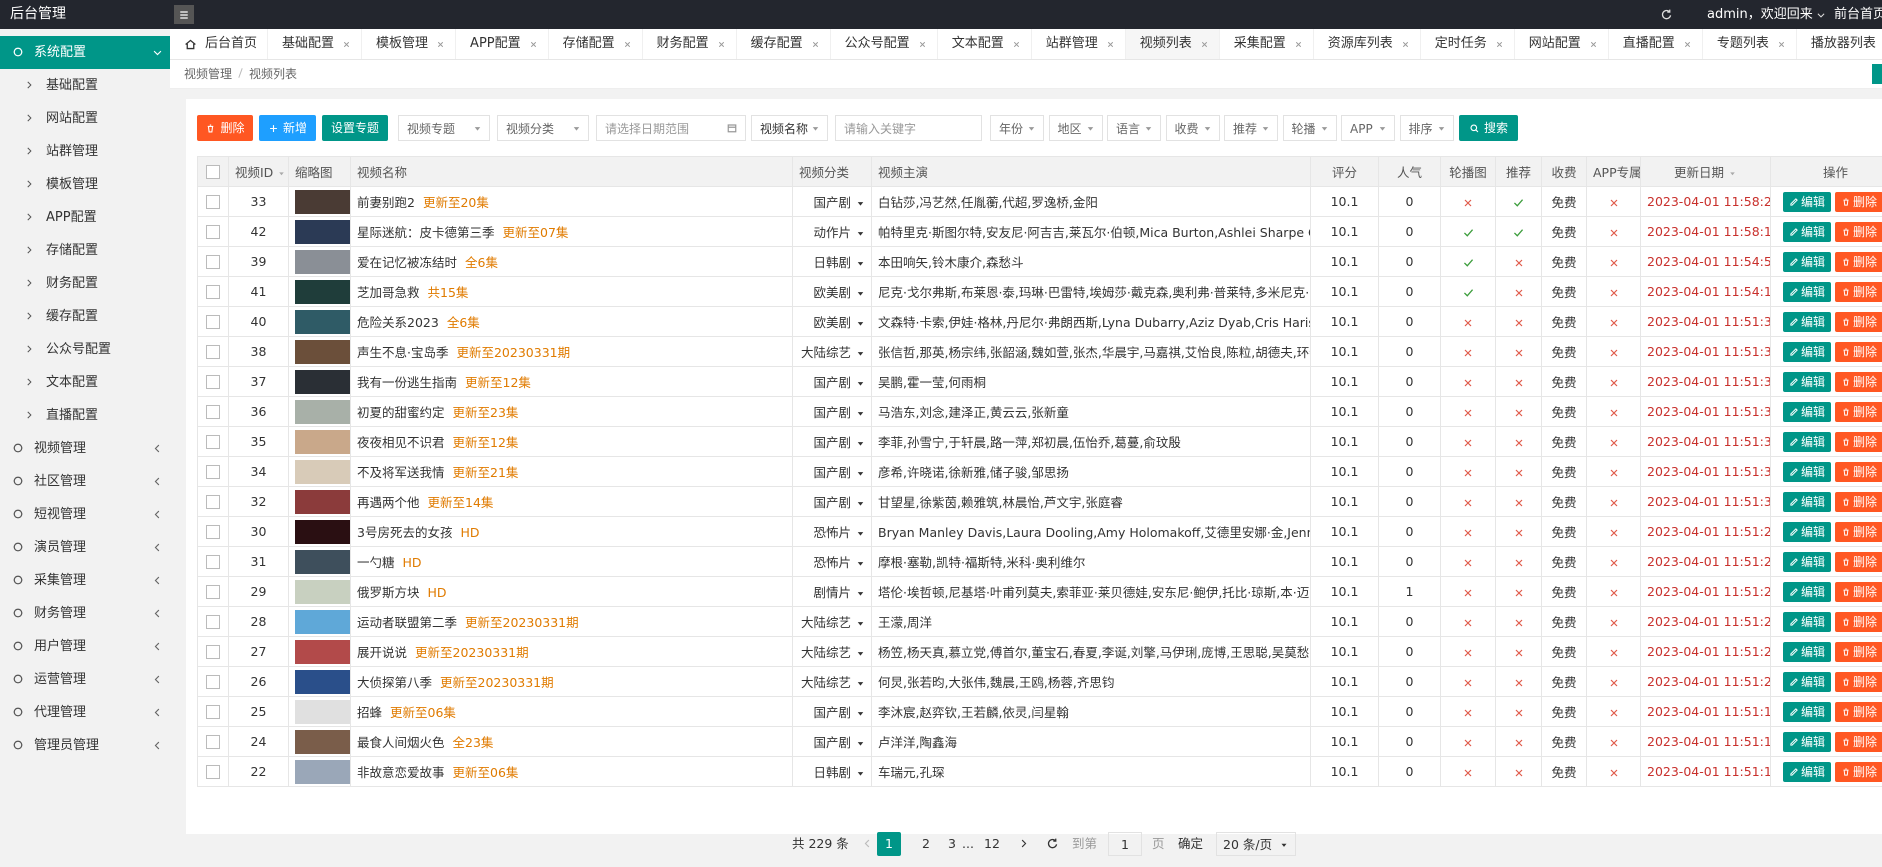 The image size is (1882, 867). I want to click on tab: 播放器列表, so click(1839, 44).